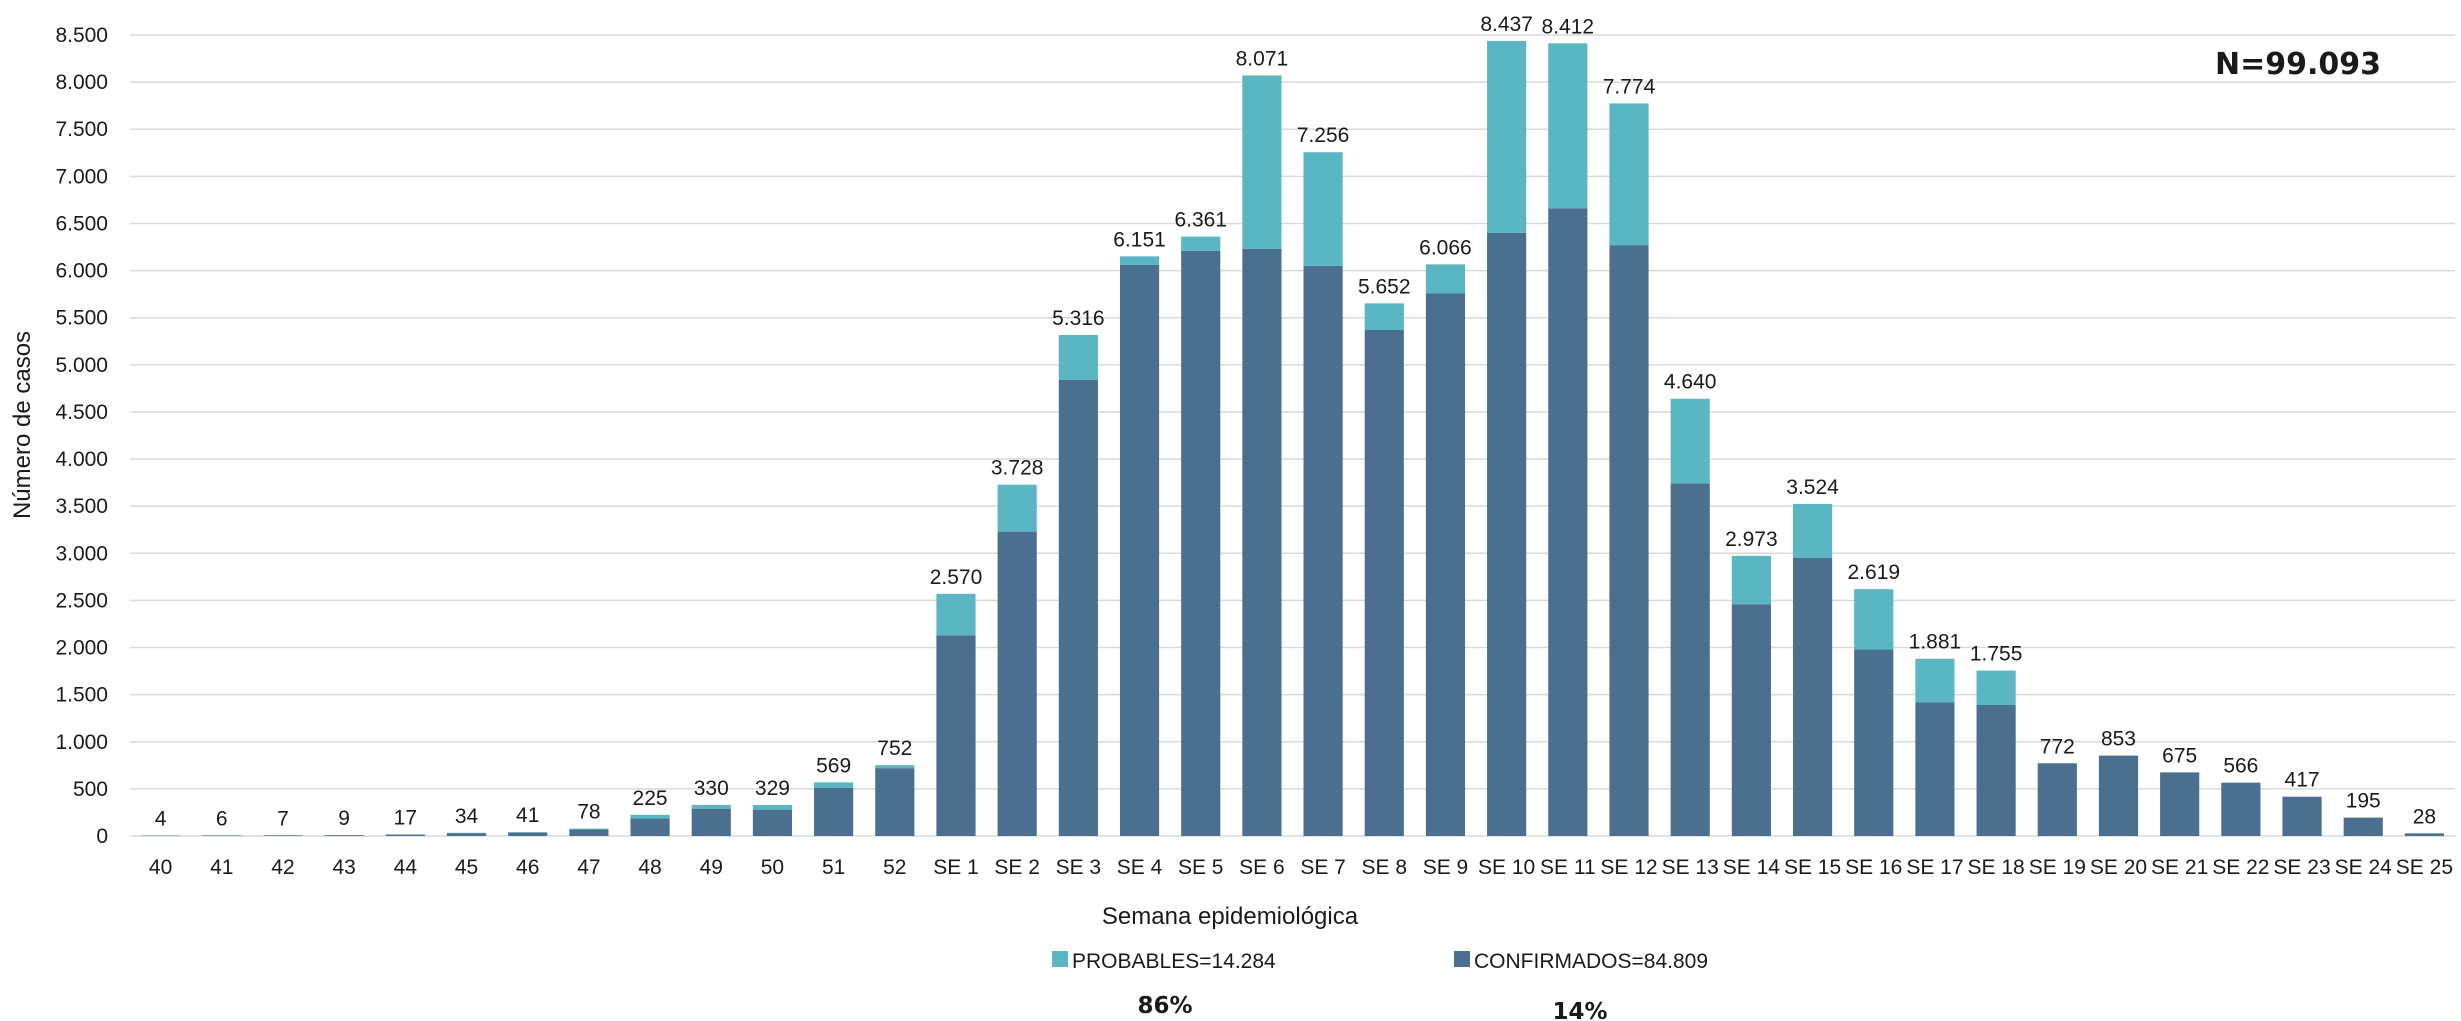  What do you see at coordinates (1996, 867) in the screenshot?
I see `x-tick-label: SE 18` at bounding box center [1996, 867].